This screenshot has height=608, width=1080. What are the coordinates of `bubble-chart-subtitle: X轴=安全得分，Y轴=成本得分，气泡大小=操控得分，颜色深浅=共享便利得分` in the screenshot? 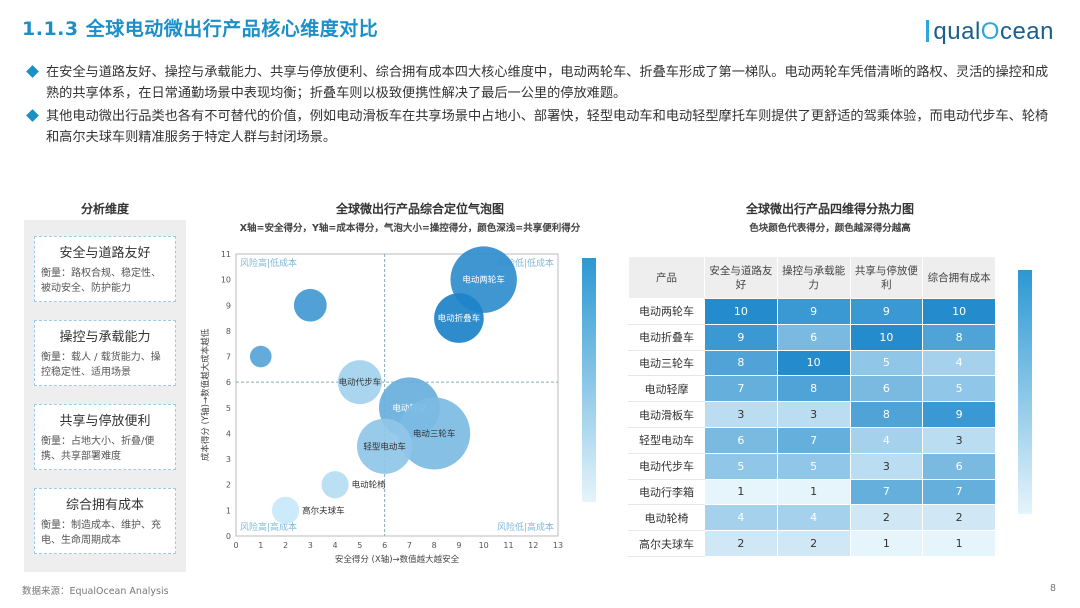 It's located at (410, 228).